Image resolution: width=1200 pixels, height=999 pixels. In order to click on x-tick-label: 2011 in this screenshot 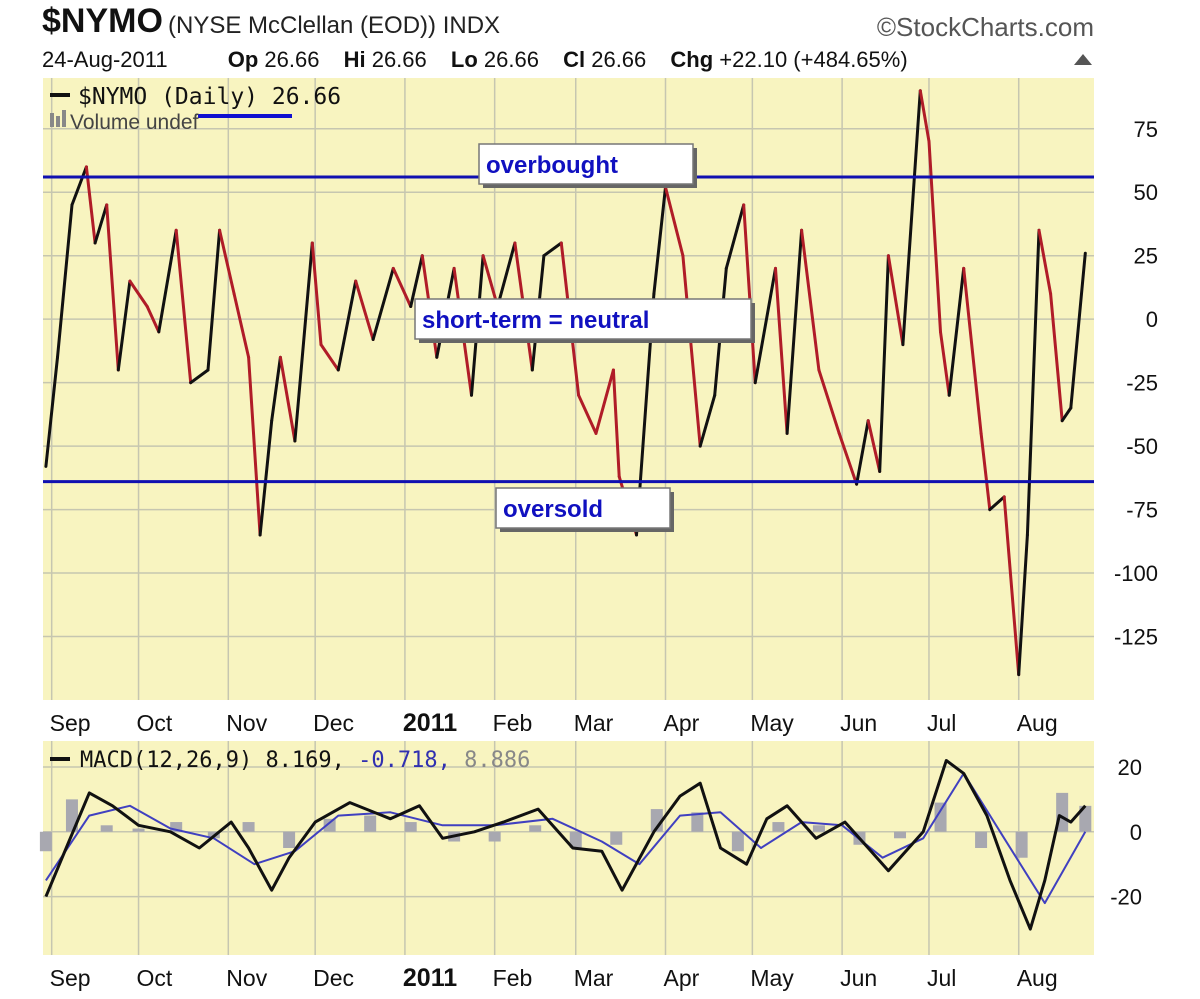, I will do `click(430, 723)`.